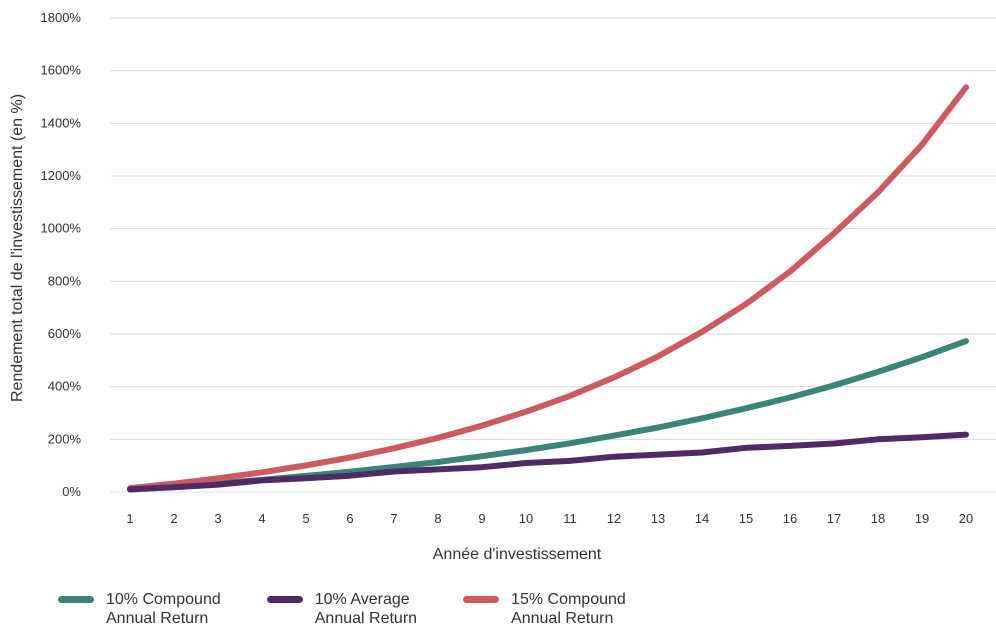 The image size is (996, 640). I want to click on y-tick-label: 0%, so click(71, 491).